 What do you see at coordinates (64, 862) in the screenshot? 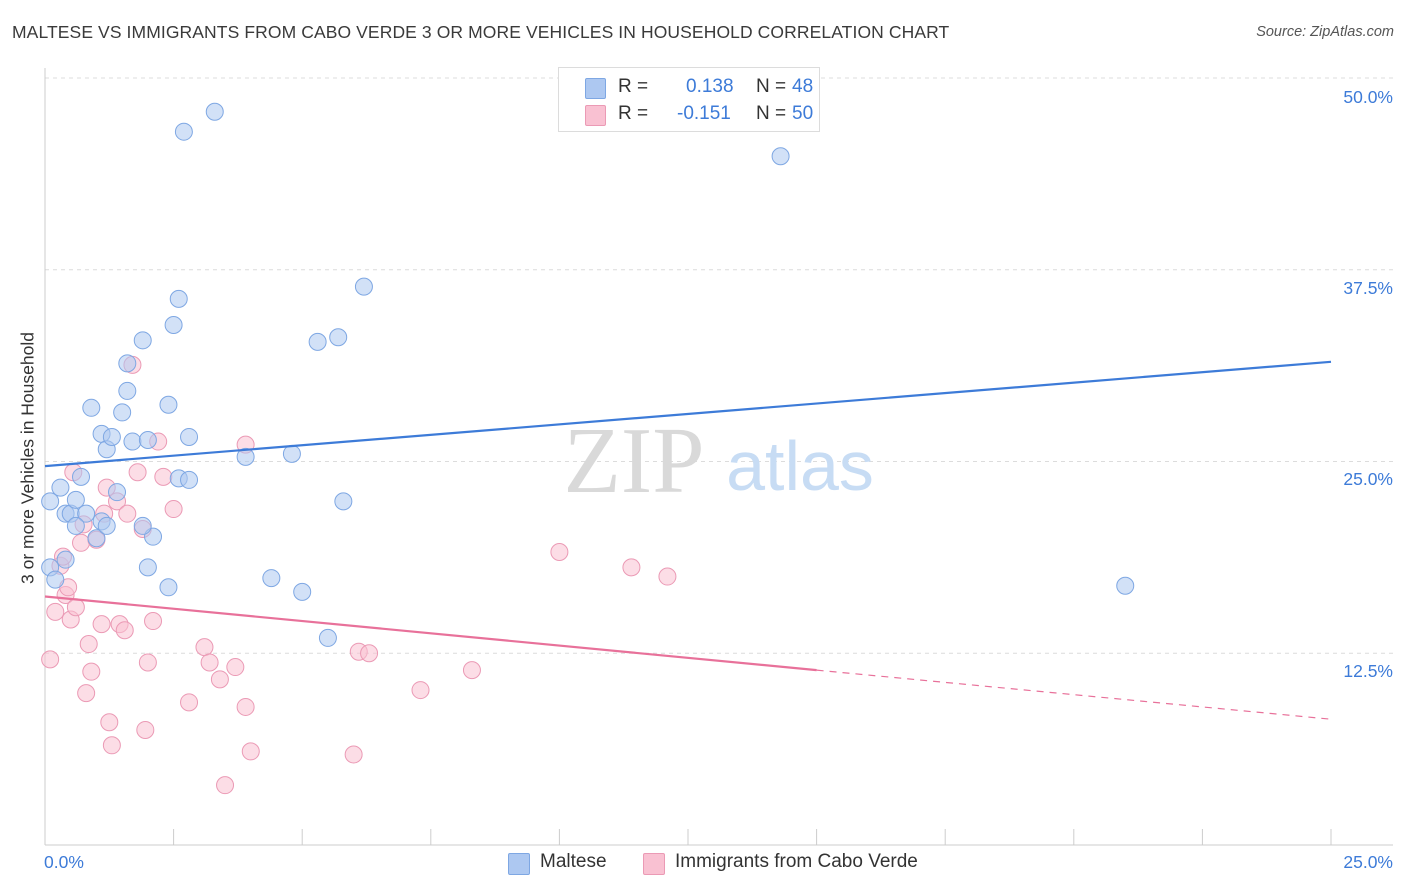
I see `x-tick-label-min: 0.0%` at bounding box center [64, 862].